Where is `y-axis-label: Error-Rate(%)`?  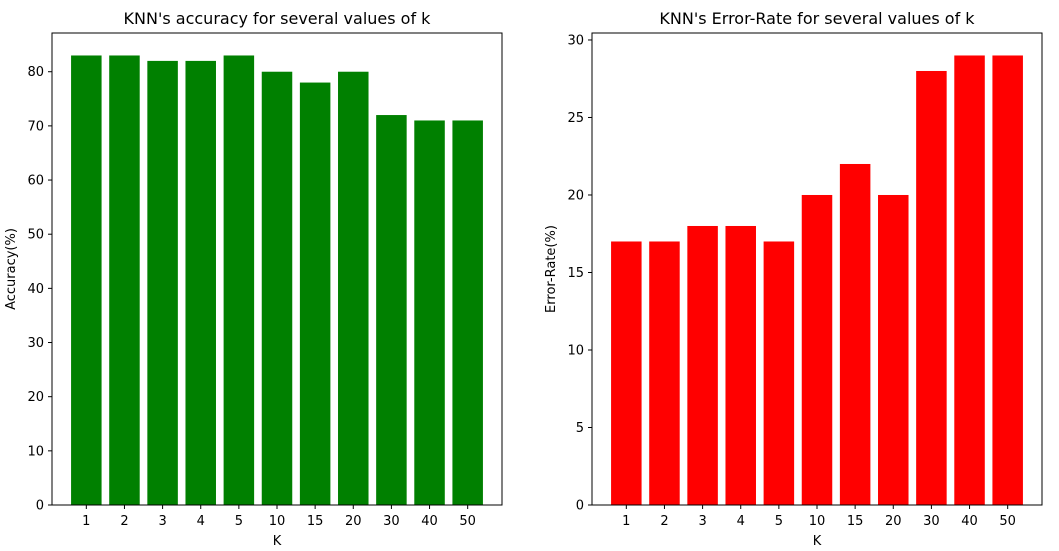 y-axis-label: Error-Rate(%) is located at coordinates (551, 269).